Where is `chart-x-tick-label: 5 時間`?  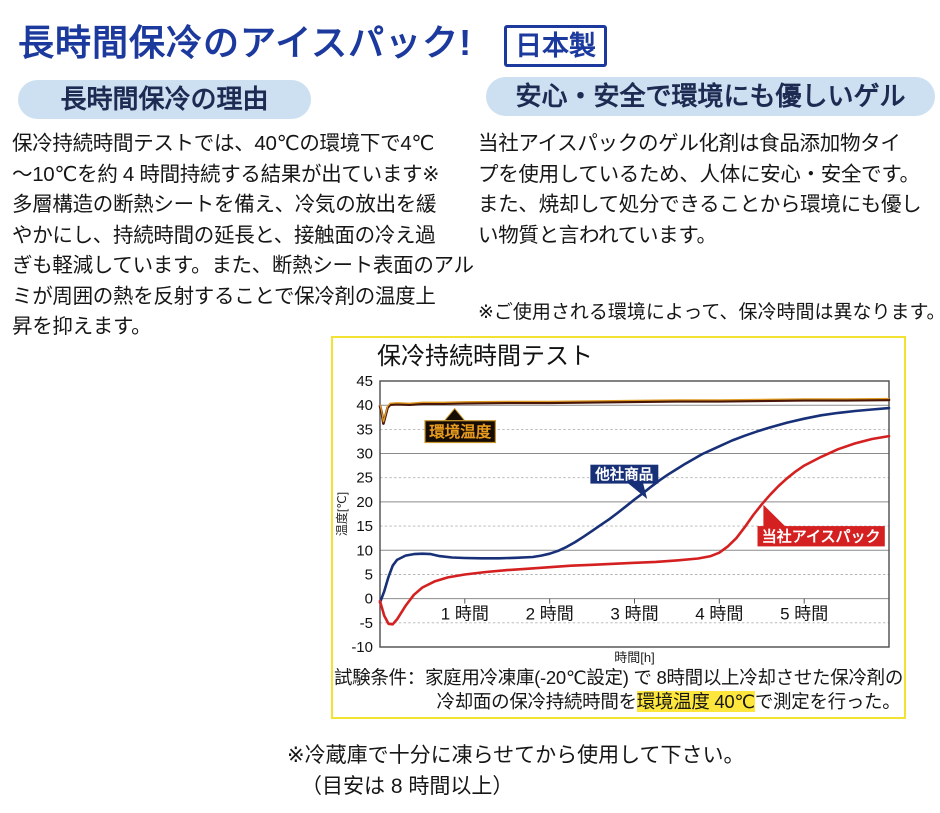
chart-x-tick-label: 5 時間 is located at coordinates (804, 614).